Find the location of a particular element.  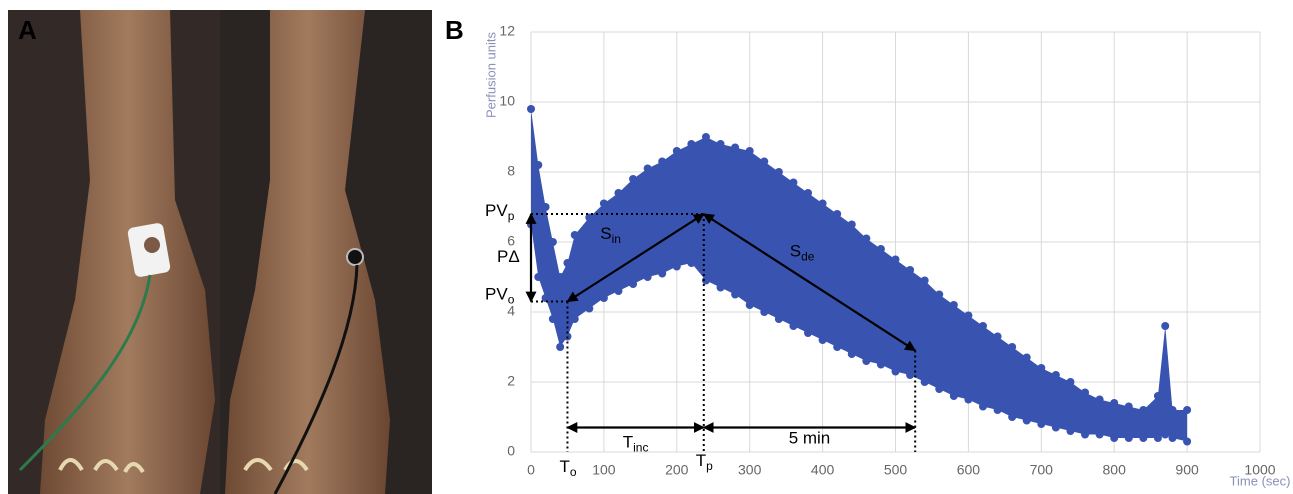

x-tick-label: 700 is located at coordinates (1042, 470).